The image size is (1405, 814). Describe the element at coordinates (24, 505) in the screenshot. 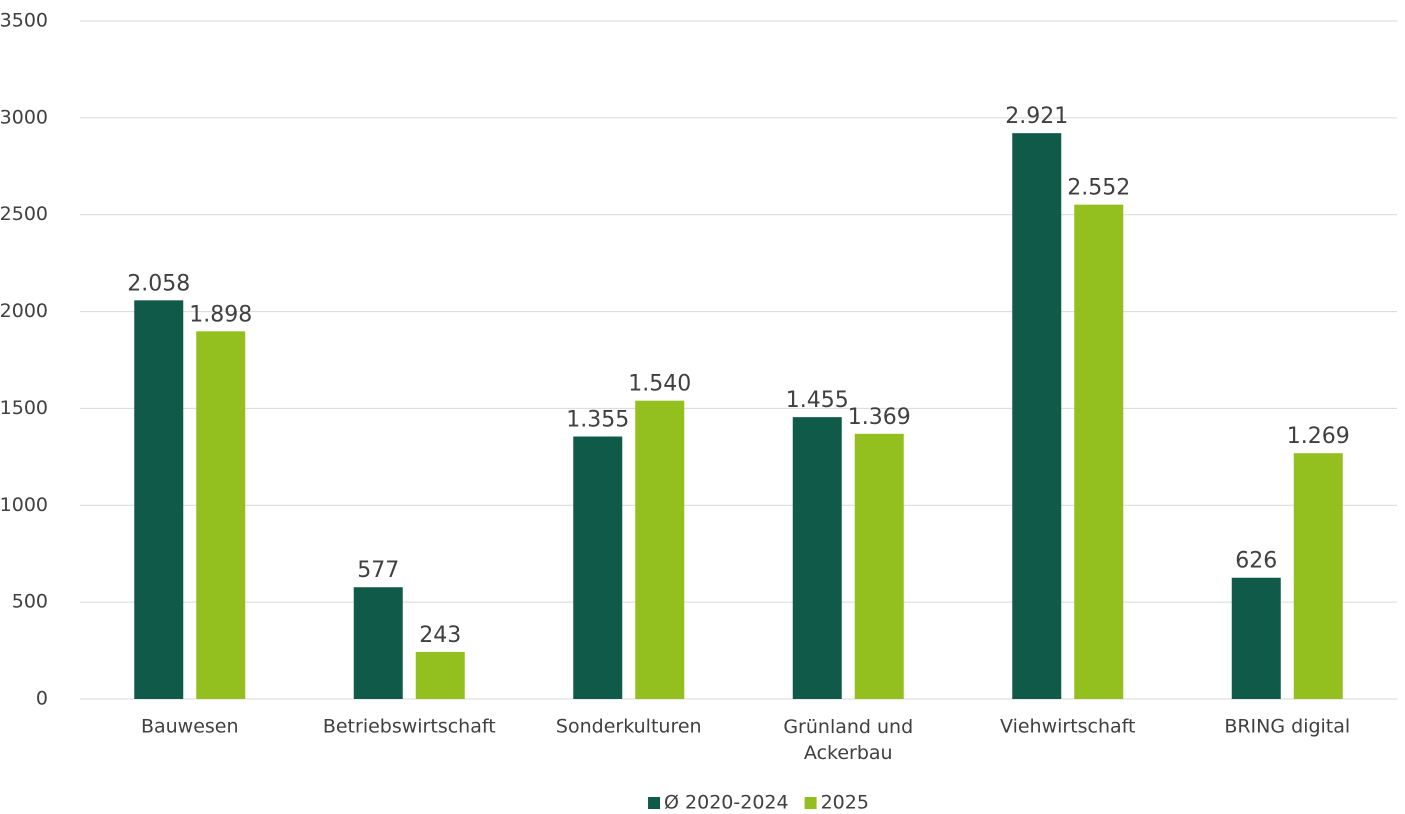

I see `y-tick-label: 1000` at that location.